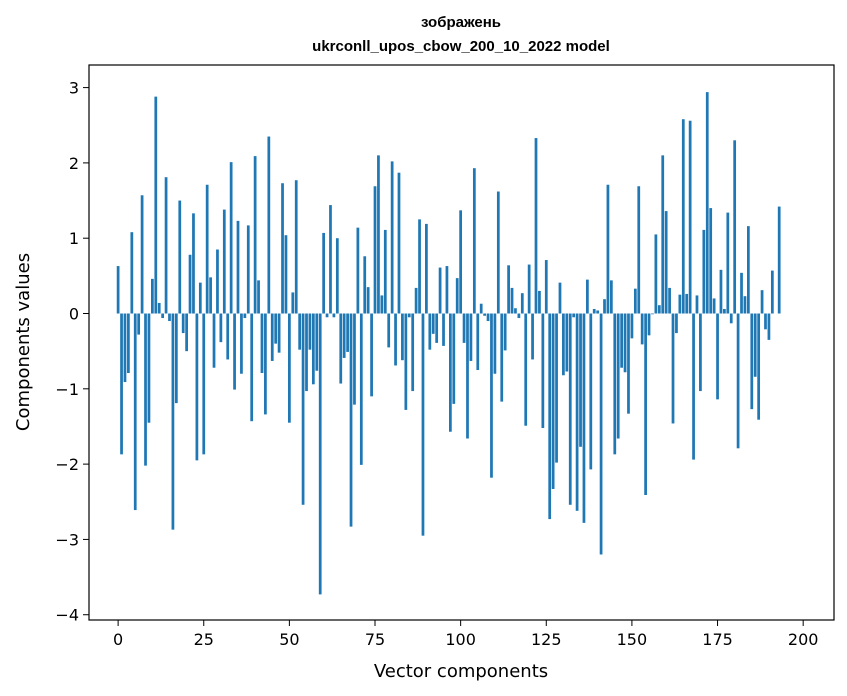  What do you see at coordinates (632, 639) in the screenshot?
I see `x-tick-label: 150` at bounding box center [632, 639].